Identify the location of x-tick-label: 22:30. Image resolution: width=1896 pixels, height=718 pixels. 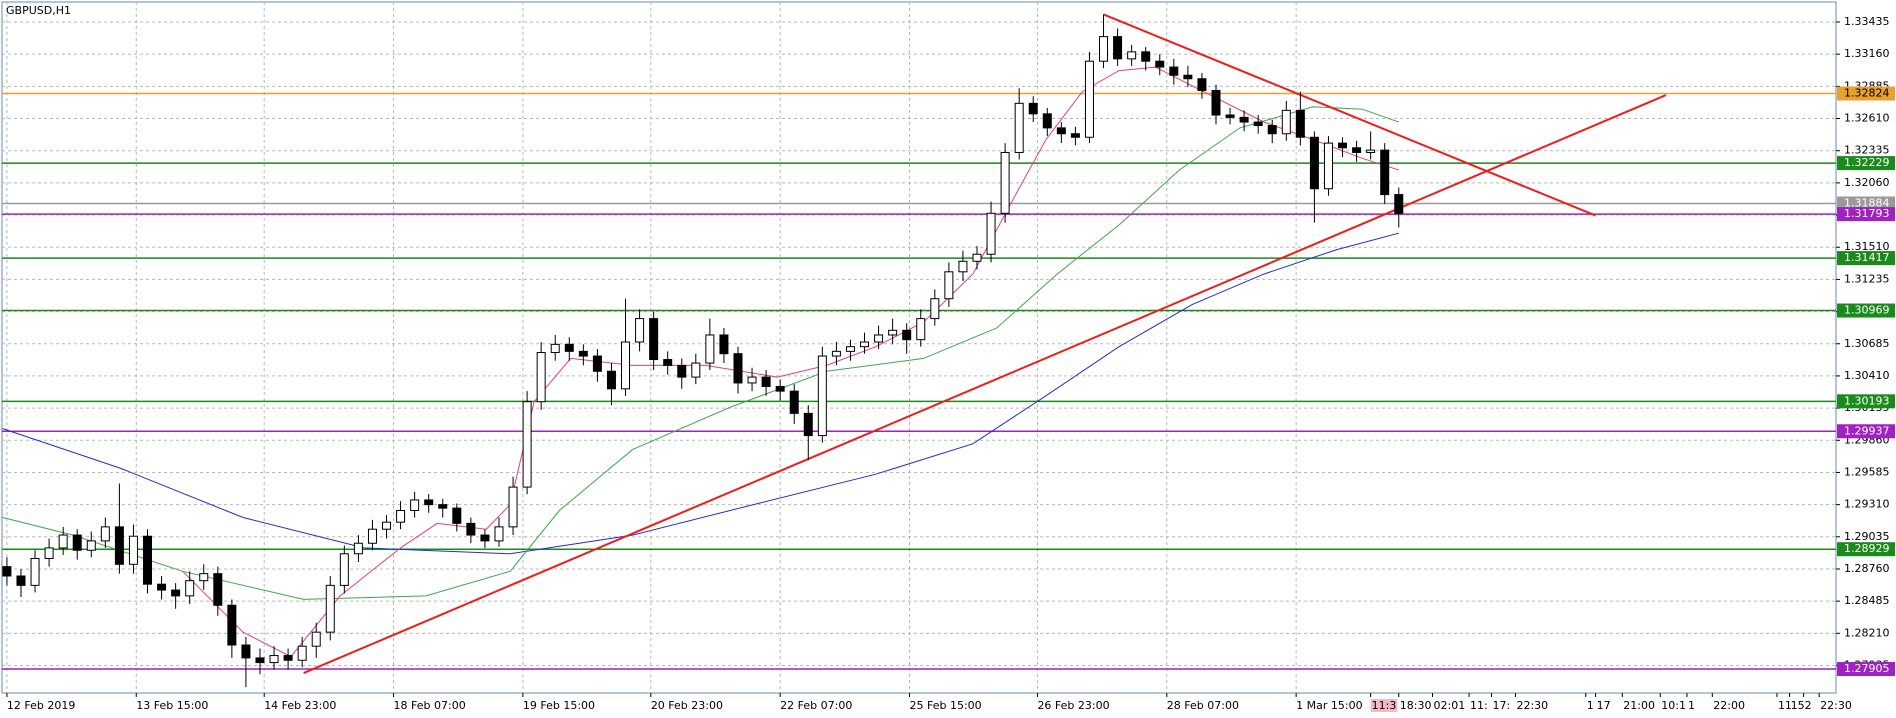
(1532, 705).